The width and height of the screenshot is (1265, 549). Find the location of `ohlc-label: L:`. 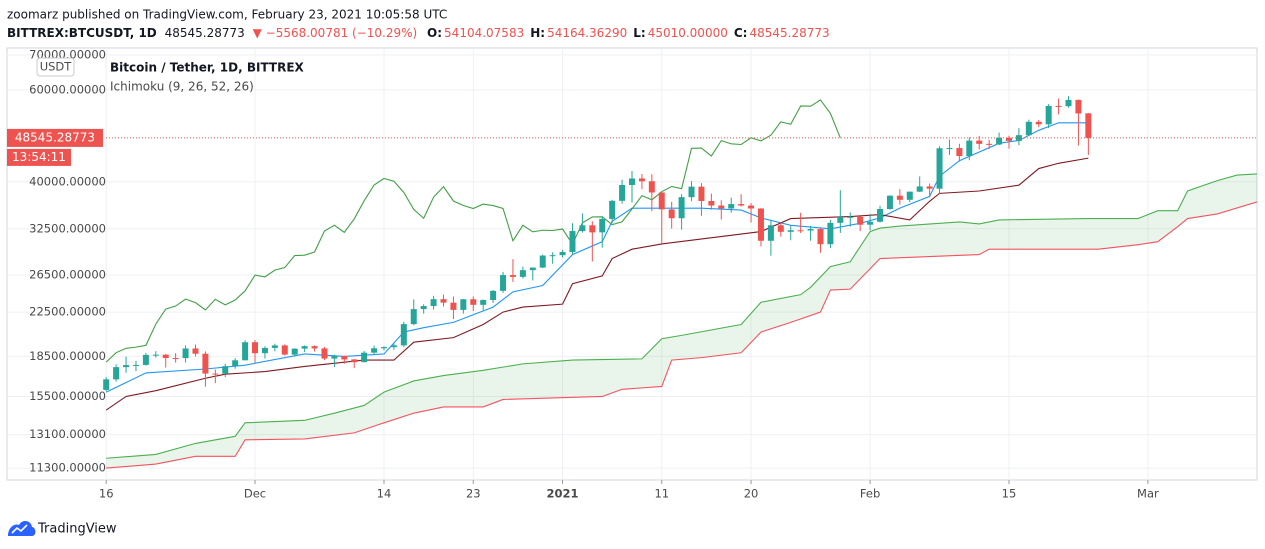

ohlc-label: L: is located at coordinates (639, 33).